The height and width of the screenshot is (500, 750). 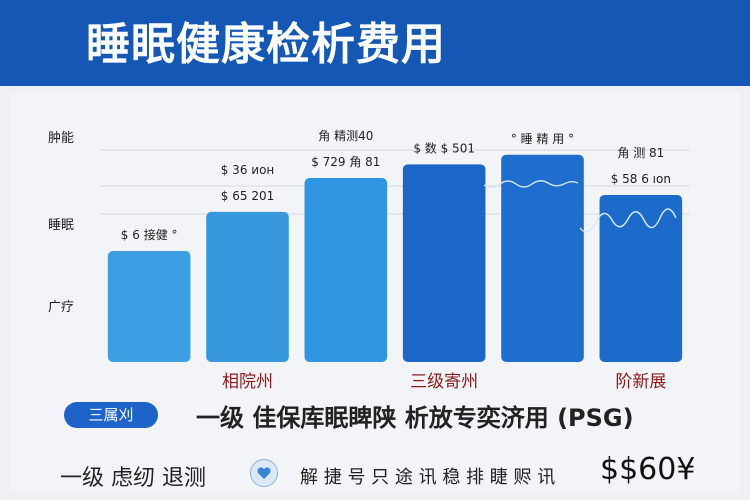 I want to click on data-label: $ 65 201, so click(x=247, y=196).